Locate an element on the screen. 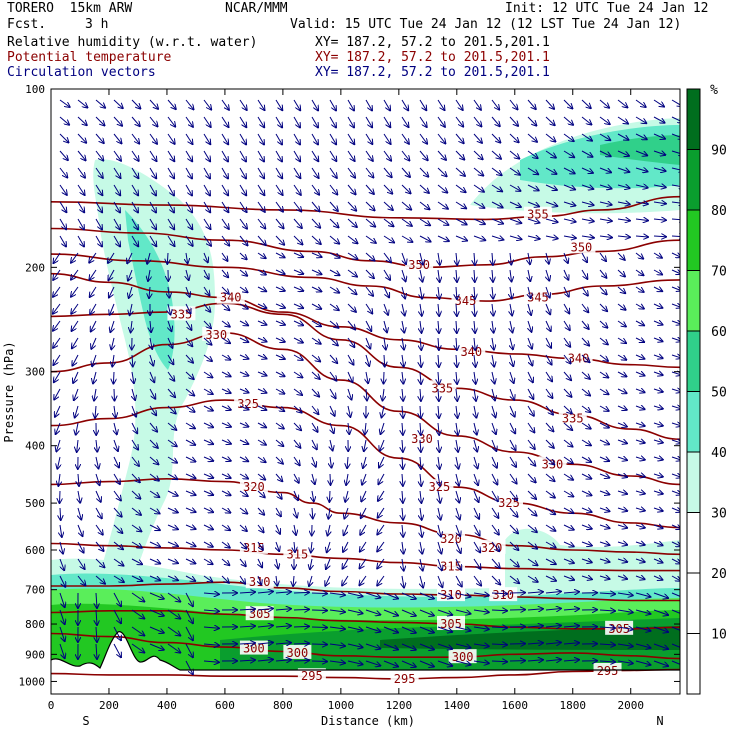  x-tick-label-1600: 1600 is located at coordinates (515, 705).